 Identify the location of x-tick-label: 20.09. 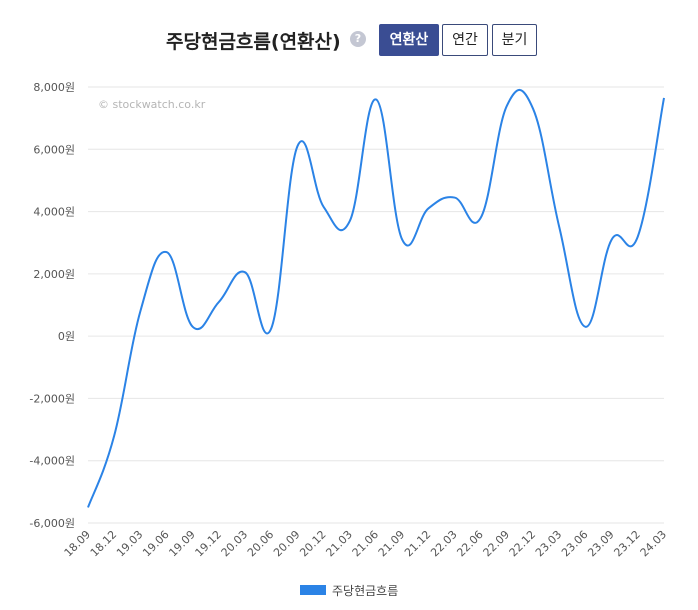
(286, 543).